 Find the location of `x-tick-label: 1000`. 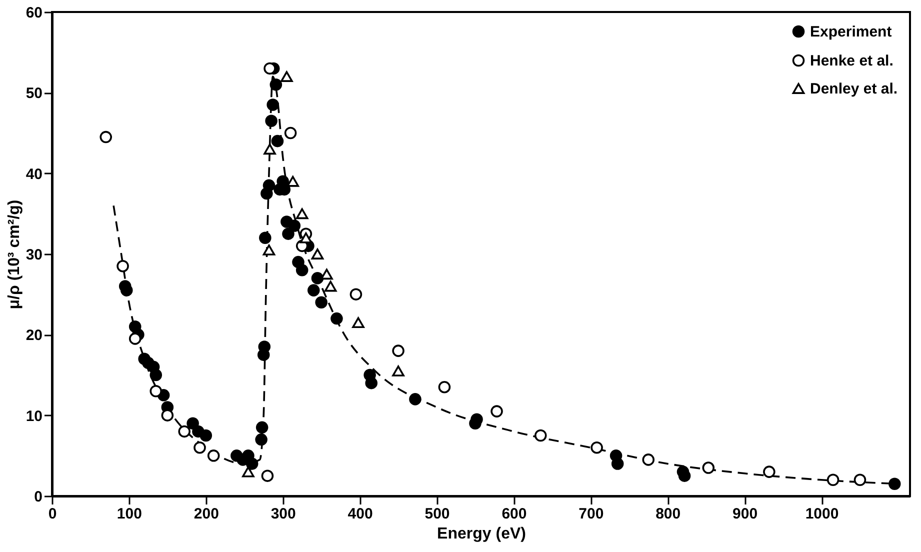

x-tick-label: 1000 is located at coordinates (822, 514).